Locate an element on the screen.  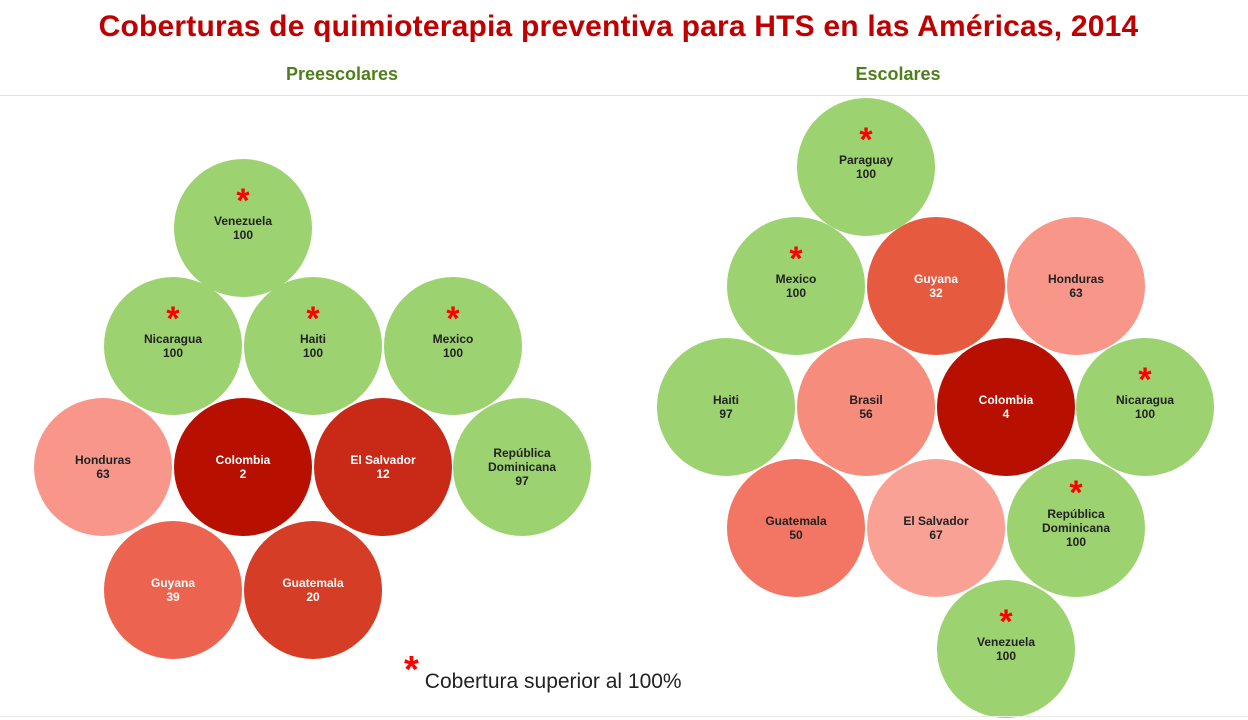
preescolares-guatemala-name-label: Guatemala is located at coordinates (313, 583).